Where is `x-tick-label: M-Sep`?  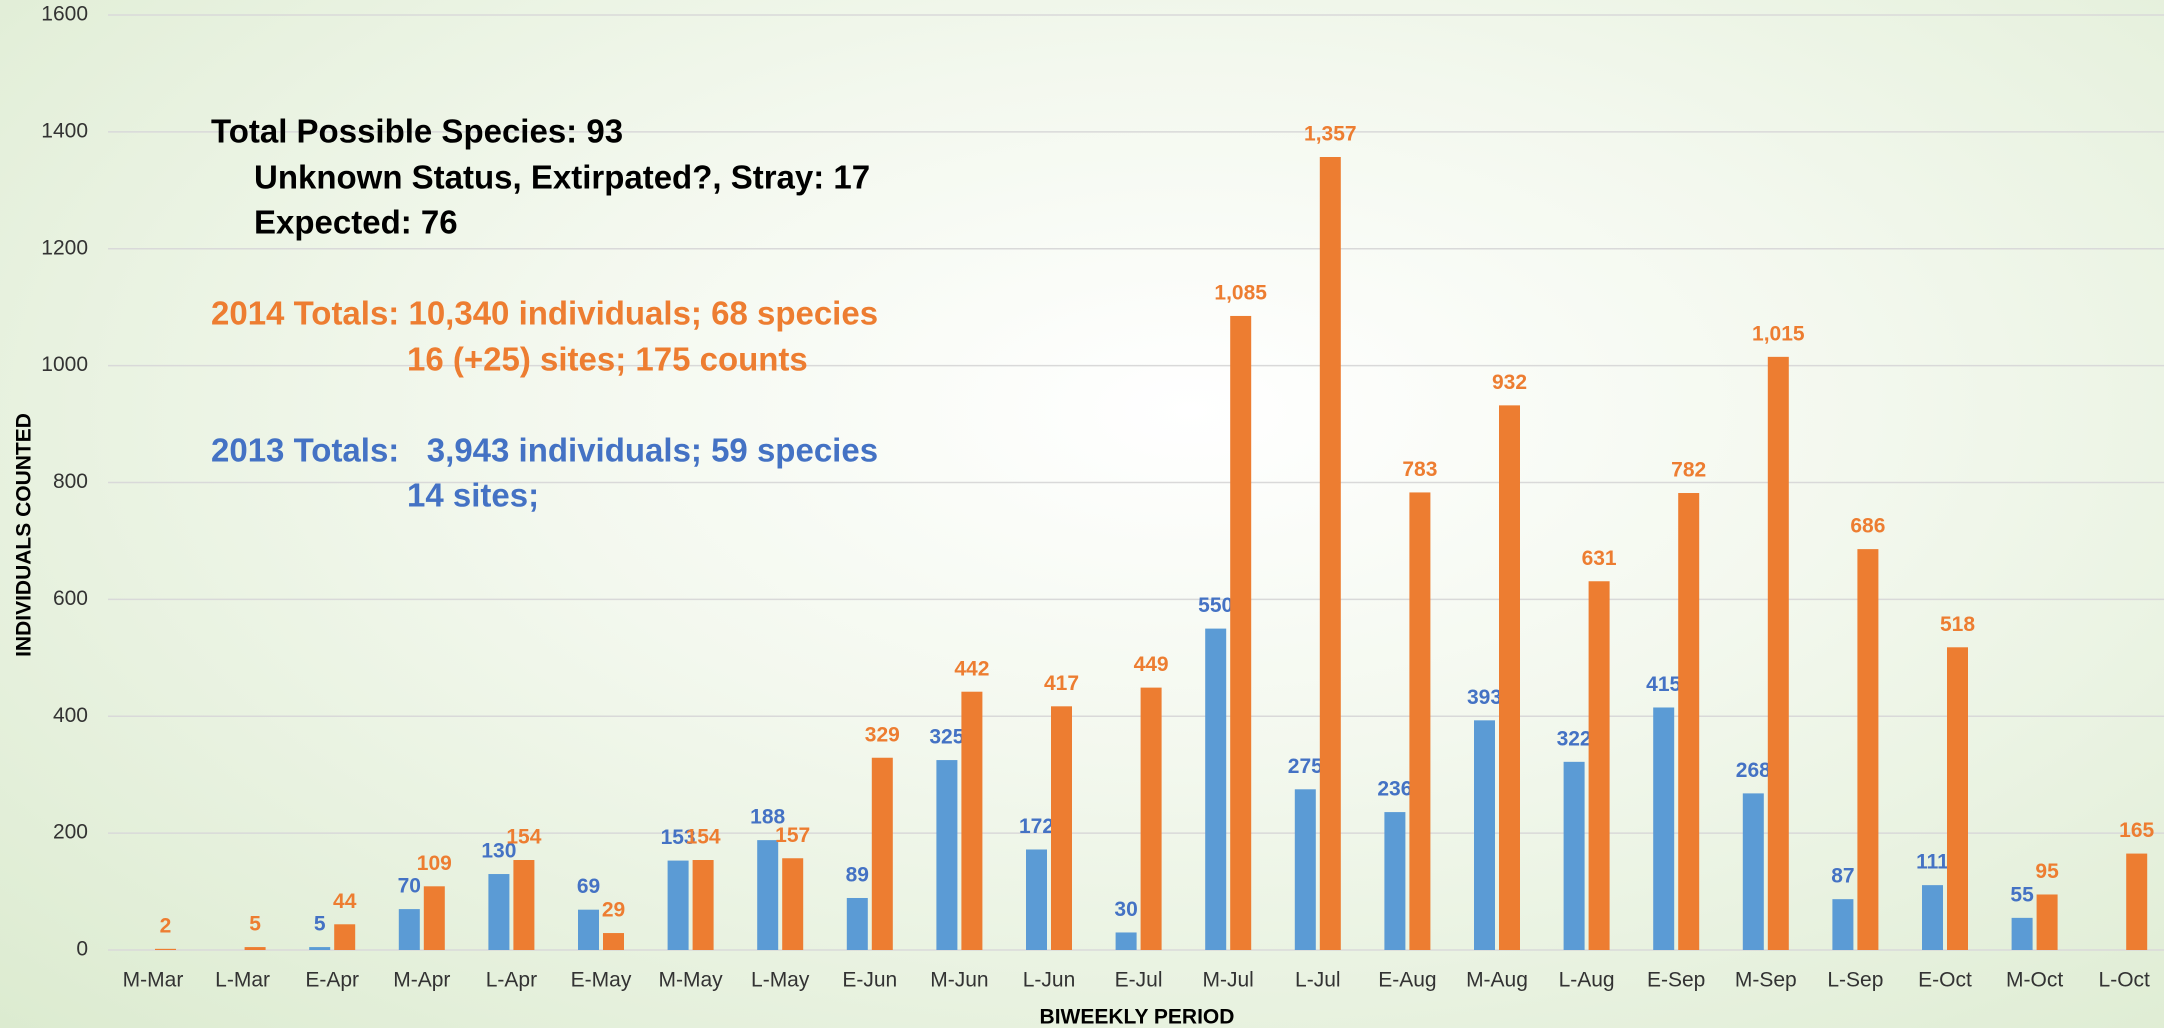 x-tick-label: M-Sep is located at coordinates (1766, 980).